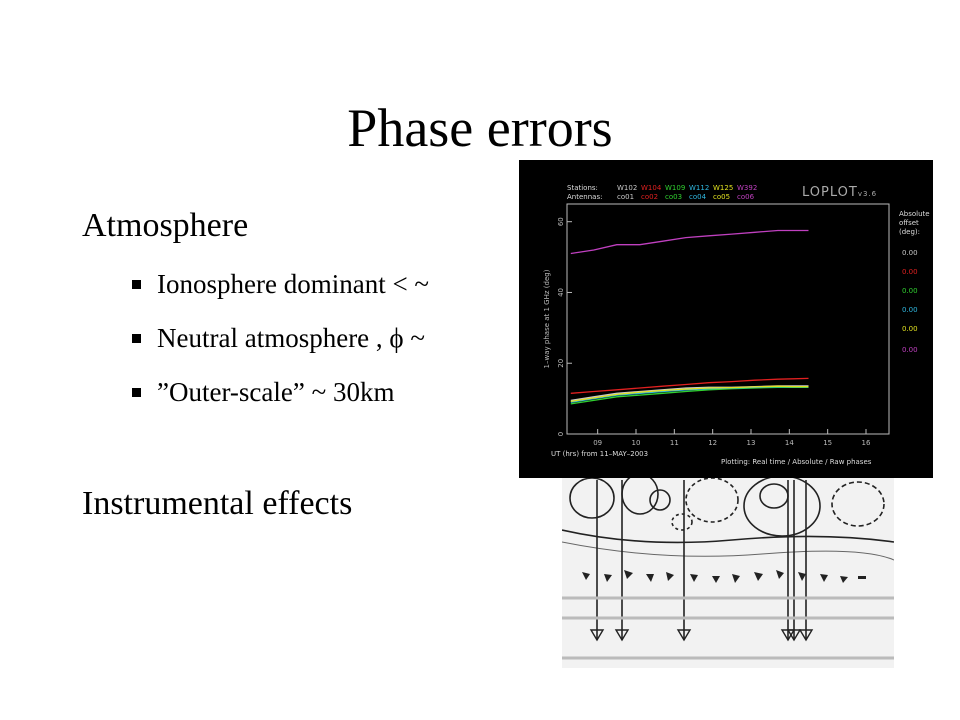  Describe the element at coordinates (827, 443) in the screenshot. I see `x-tick-label: 15` at that location.